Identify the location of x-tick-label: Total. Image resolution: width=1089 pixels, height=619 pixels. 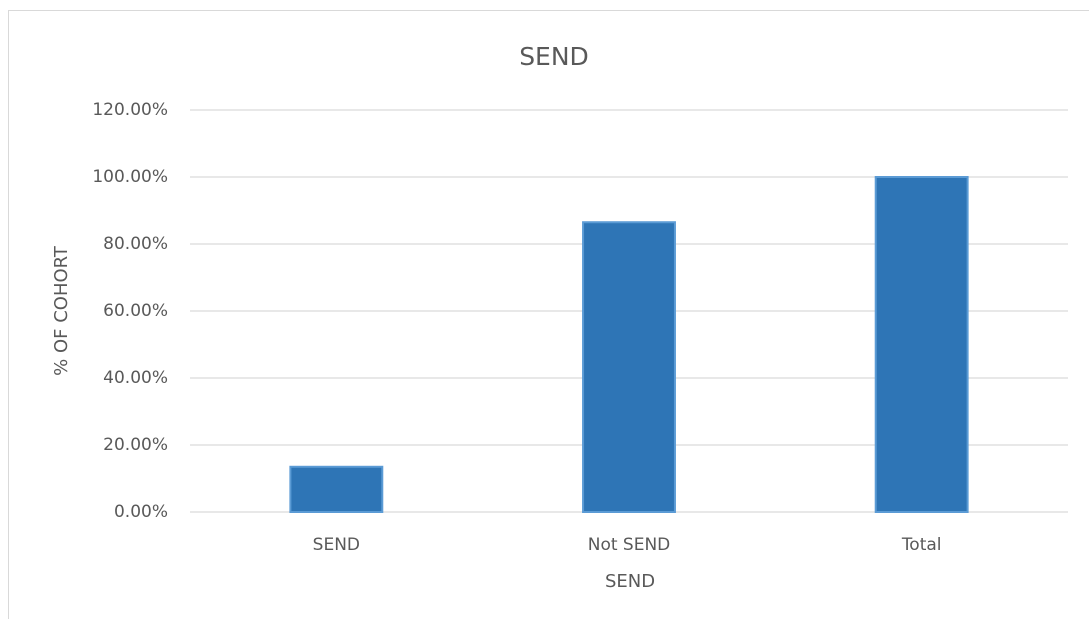
(921, 545).